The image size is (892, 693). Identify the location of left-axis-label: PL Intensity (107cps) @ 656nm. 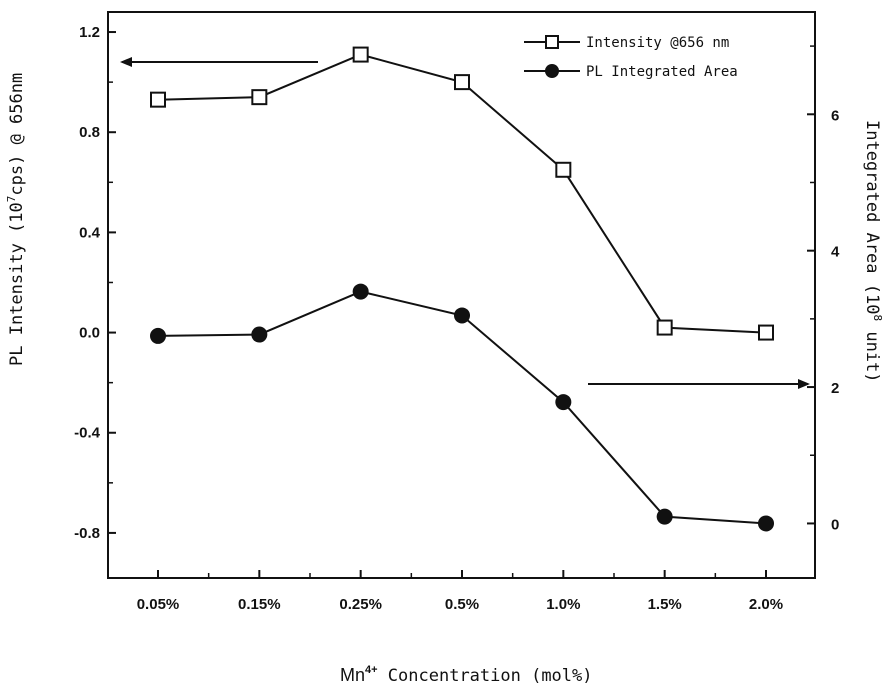
(16, 219).